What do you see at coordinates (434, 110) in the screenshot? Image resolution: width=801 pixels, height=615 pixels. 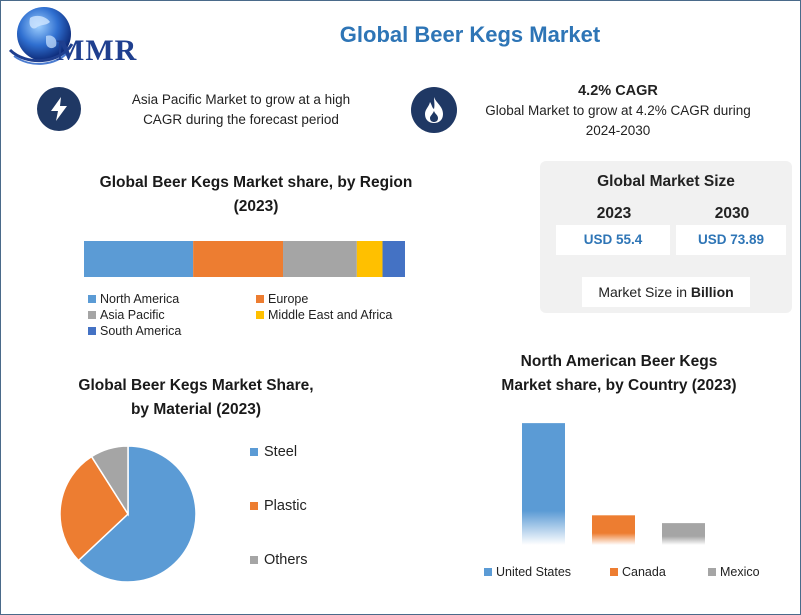 I see `flame-icon` at bounding box center [434, 110].